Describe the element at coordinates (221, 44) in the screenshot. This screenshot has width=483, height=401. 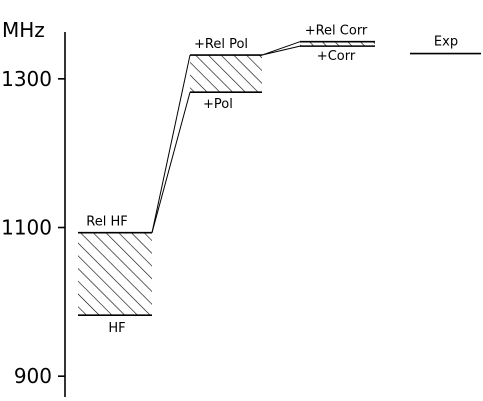
I see `level-label-rel-pol: +Rel Pol` at that location.